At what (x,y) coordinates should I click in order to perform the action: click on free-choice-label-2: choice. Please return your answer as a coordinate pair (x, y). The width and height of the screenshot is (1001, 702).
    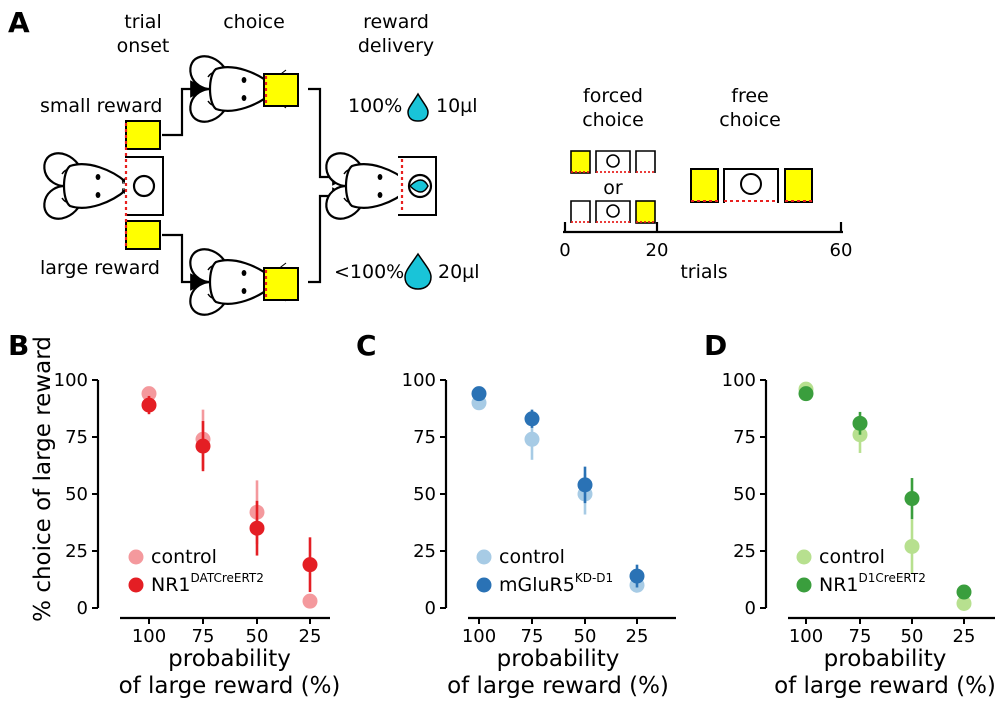
    Looking at the image, I should click on (750, 120).